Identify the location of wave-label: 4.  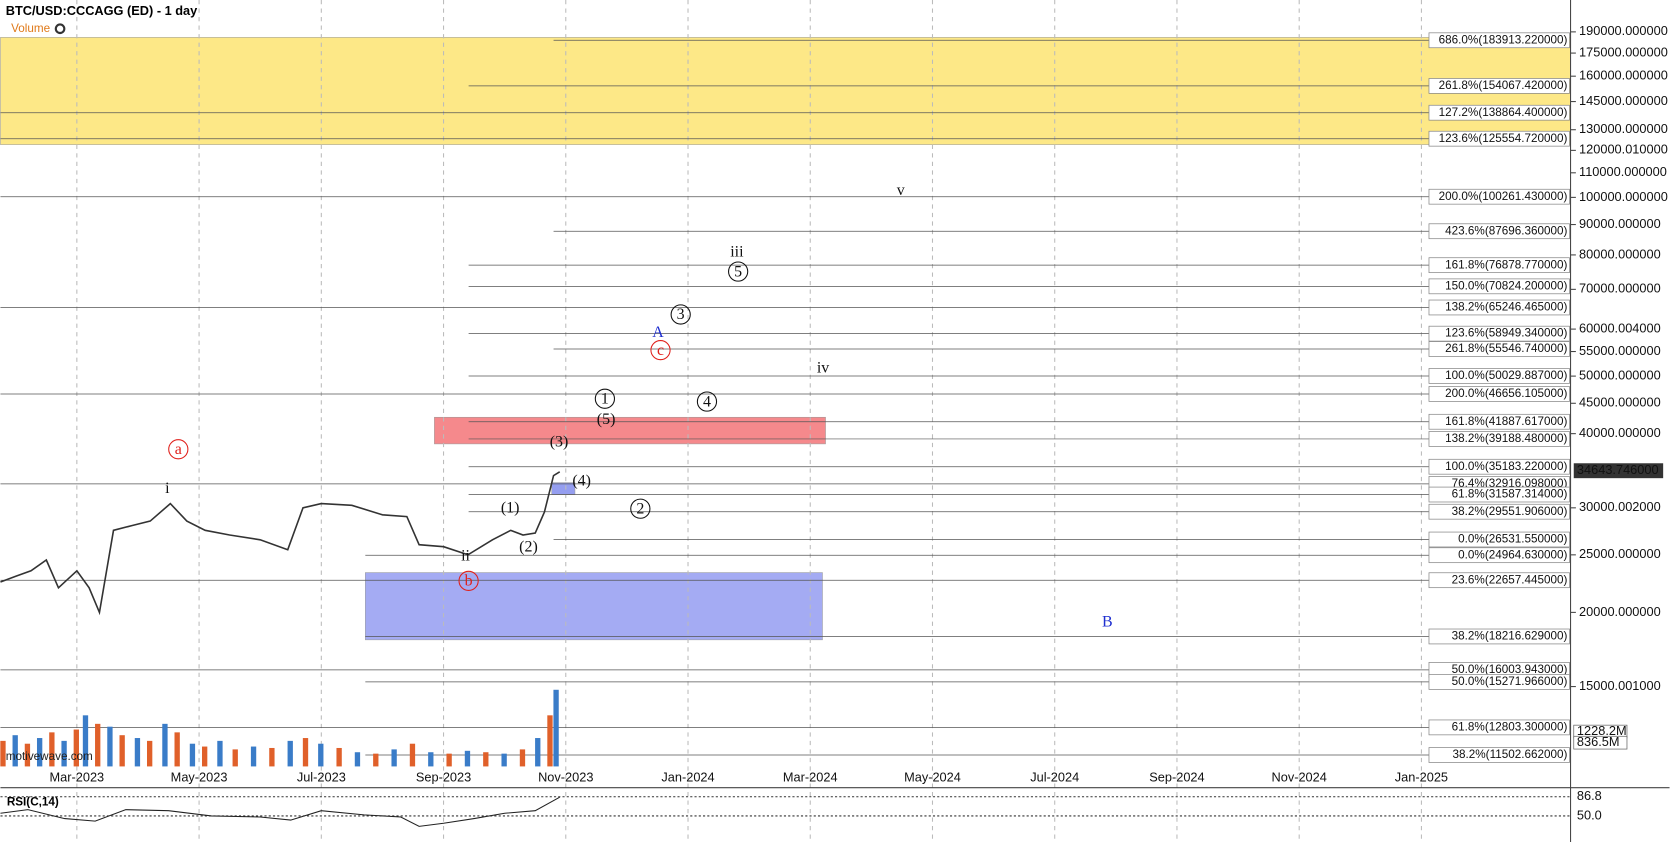
(707, 401).